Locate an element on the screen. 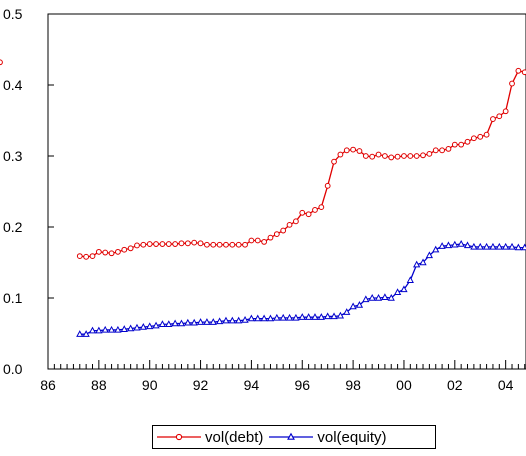 The height and width of the screenshot is (456, 526). legend: vol(debt) vol(equity) is located at coordinates (294, 437).